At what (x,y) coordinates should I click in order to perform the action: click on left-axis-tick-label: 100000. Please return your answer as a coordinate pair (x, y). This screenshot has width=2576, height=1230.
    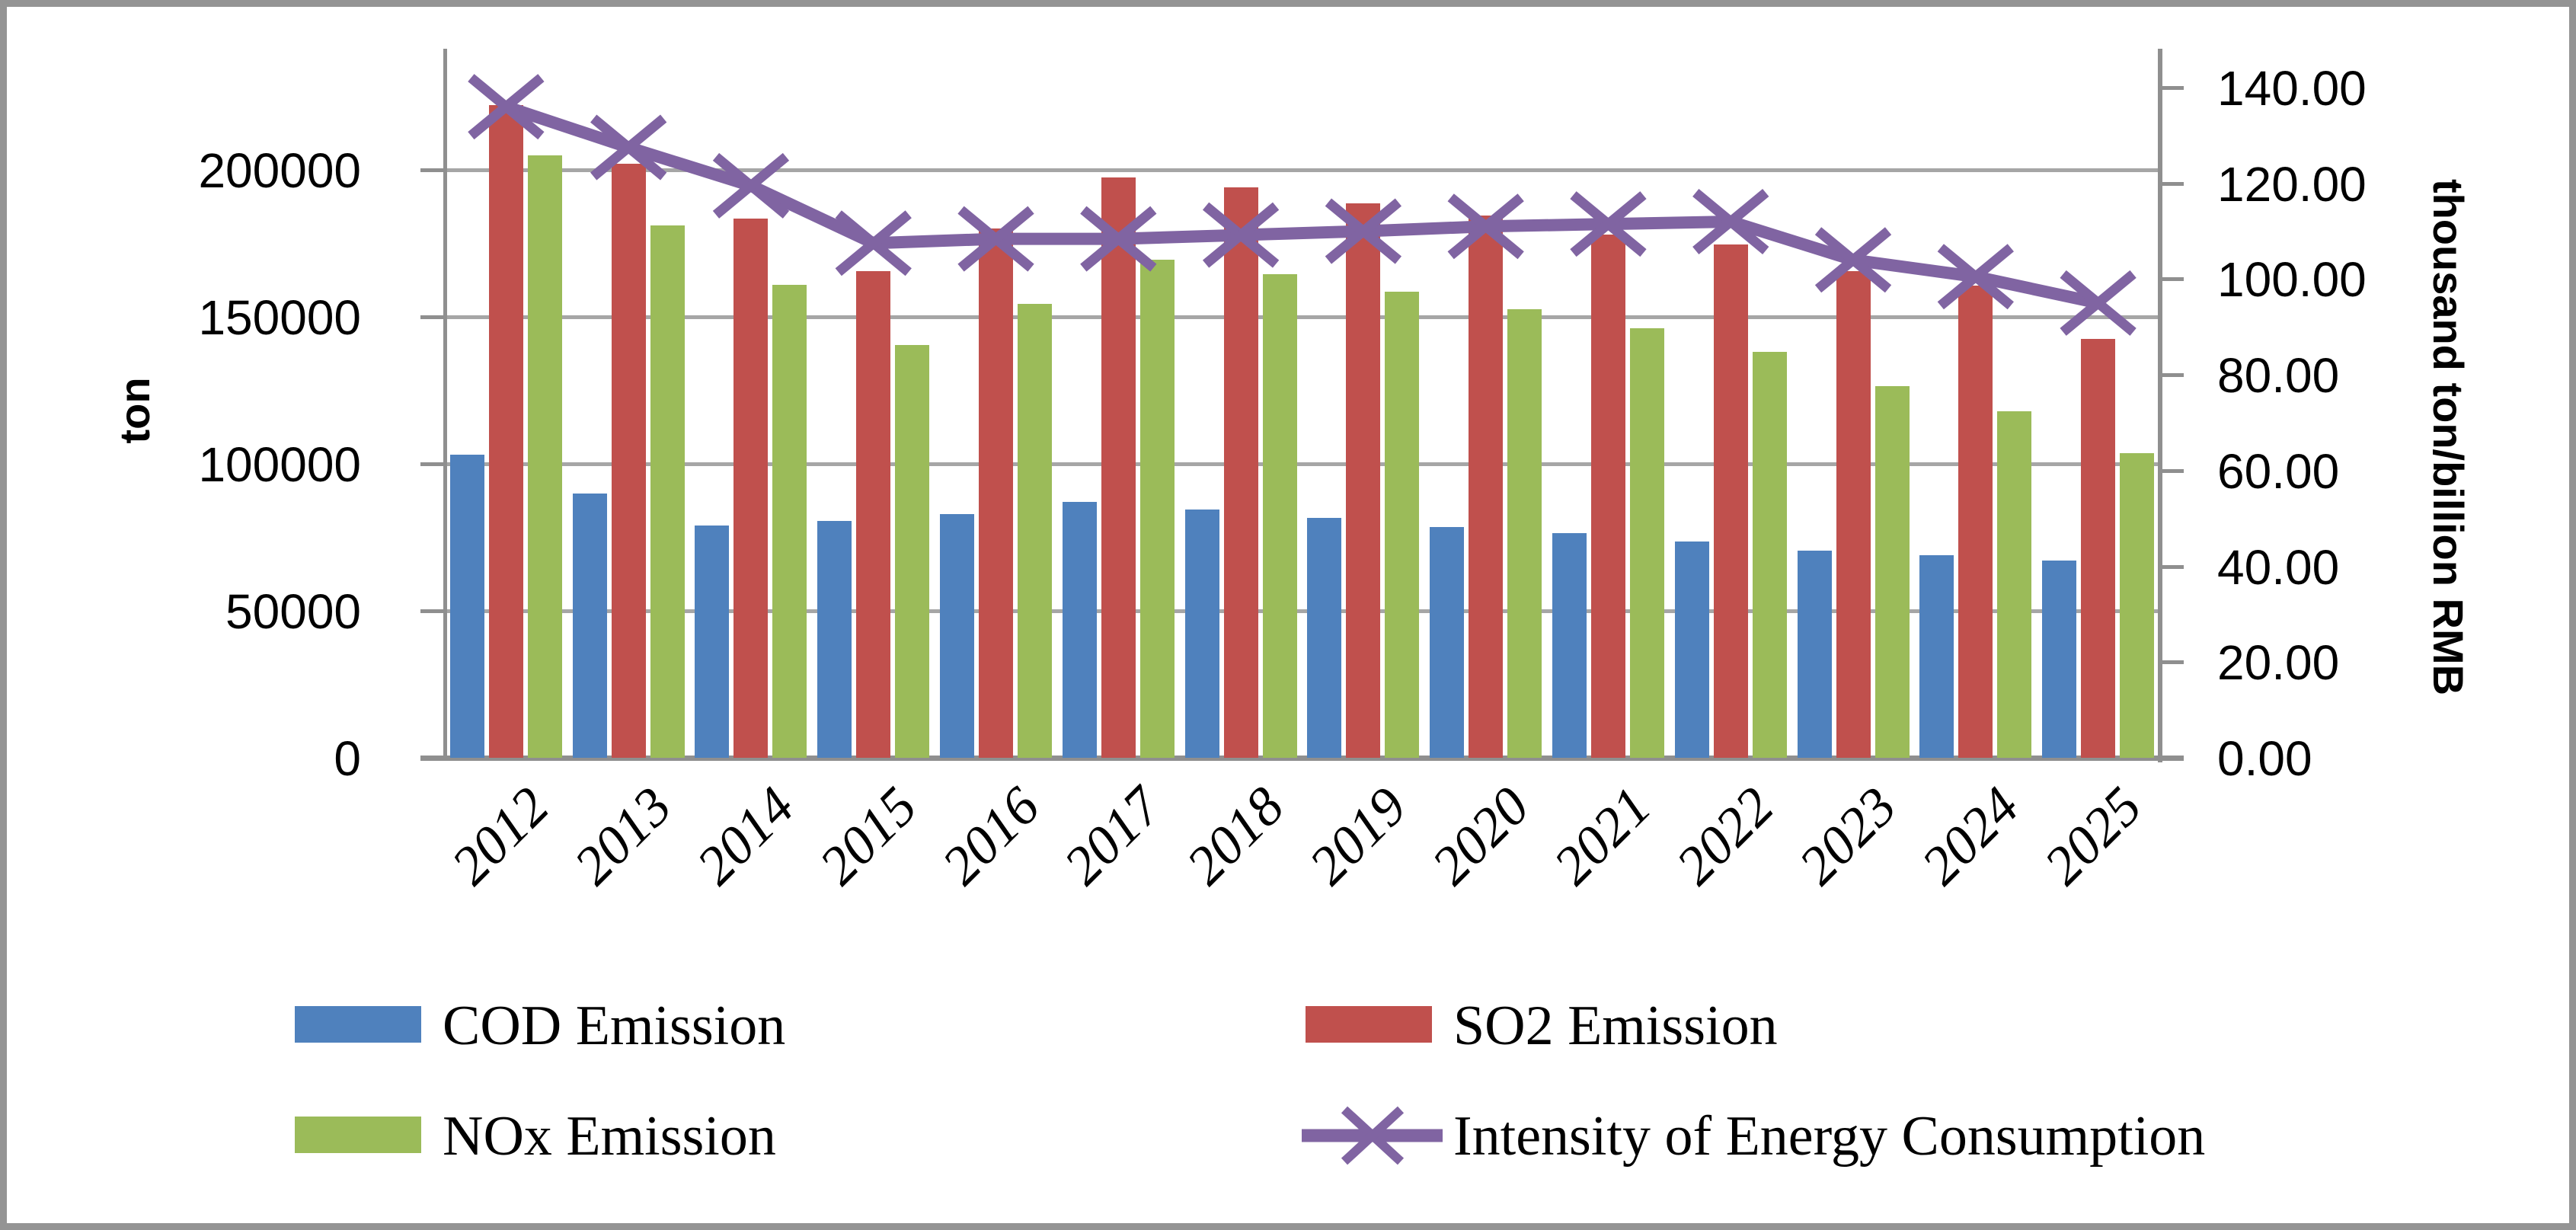
    Looking at the image, I should click on (280, 464).